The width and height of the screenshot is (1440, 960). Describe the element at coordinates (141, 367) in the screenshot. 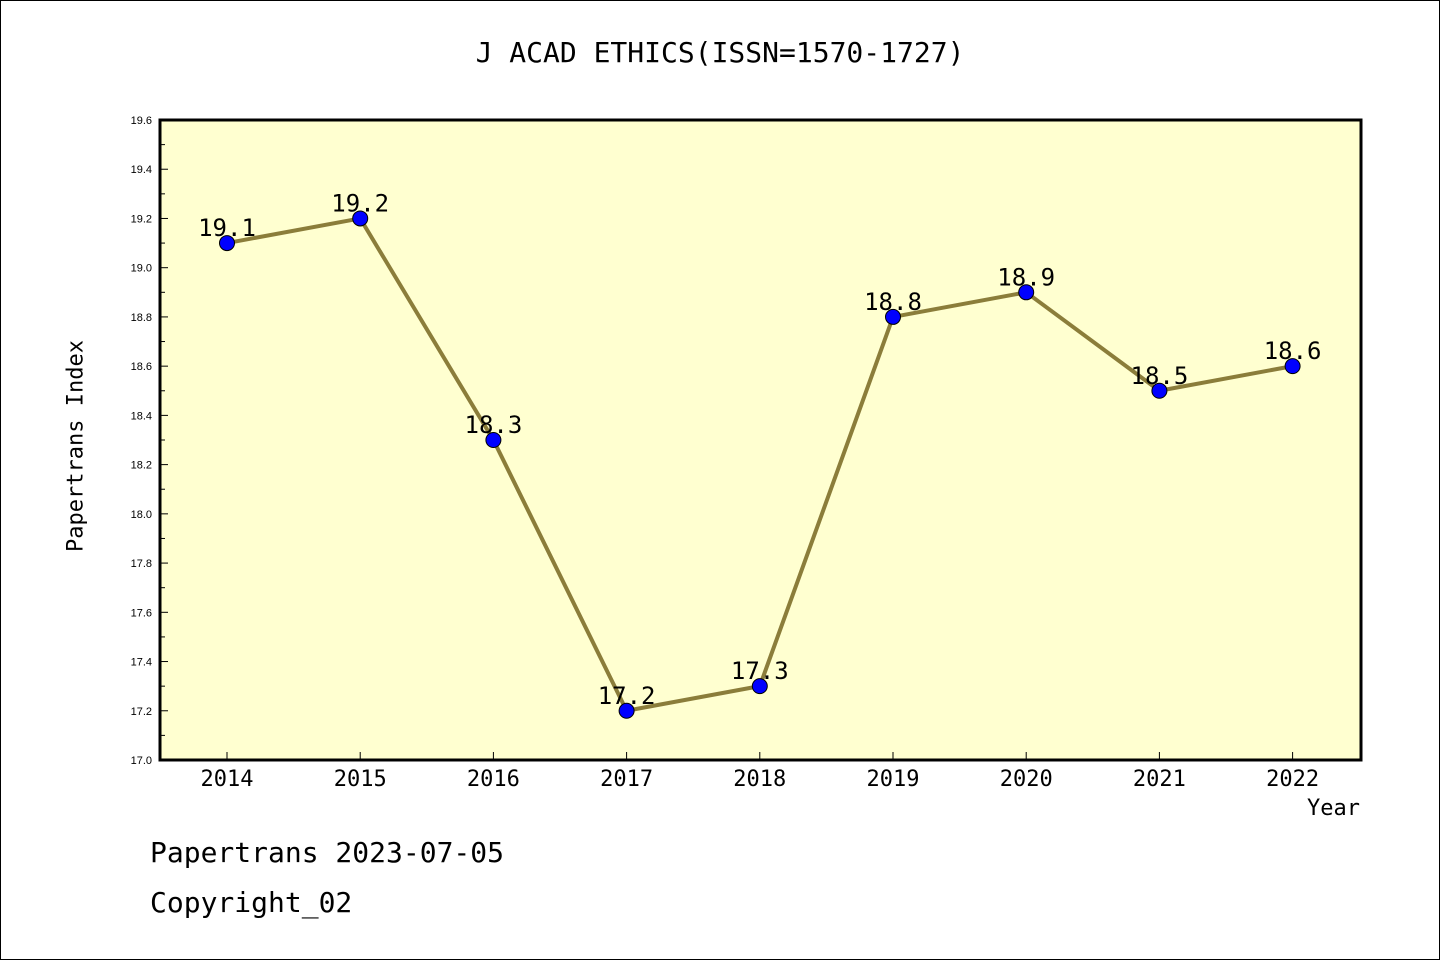

I see `y-tick-label: 18.6` at that location.